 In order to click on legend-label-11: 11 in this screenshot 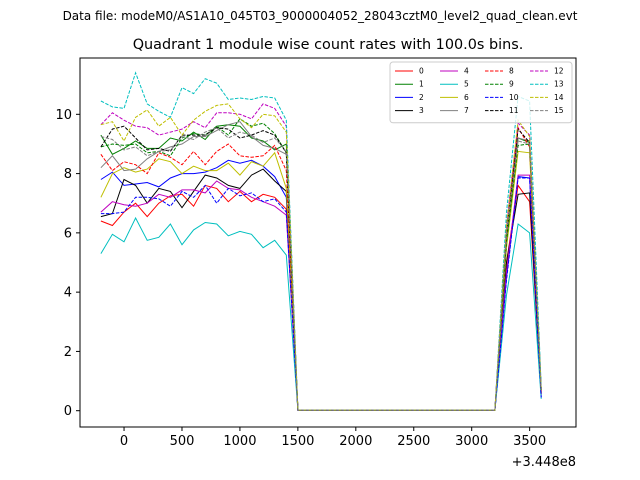, I will do `click(514, 110)`.